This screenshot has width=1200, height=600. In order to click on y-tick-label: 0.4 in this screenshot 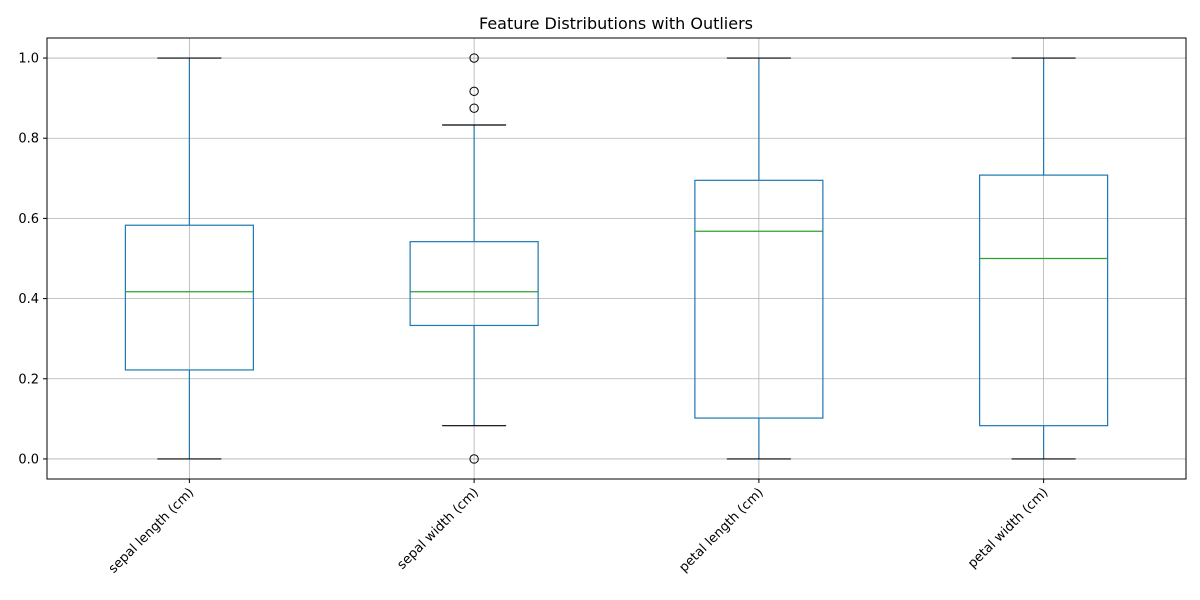, I will do `click(28, 299)`.